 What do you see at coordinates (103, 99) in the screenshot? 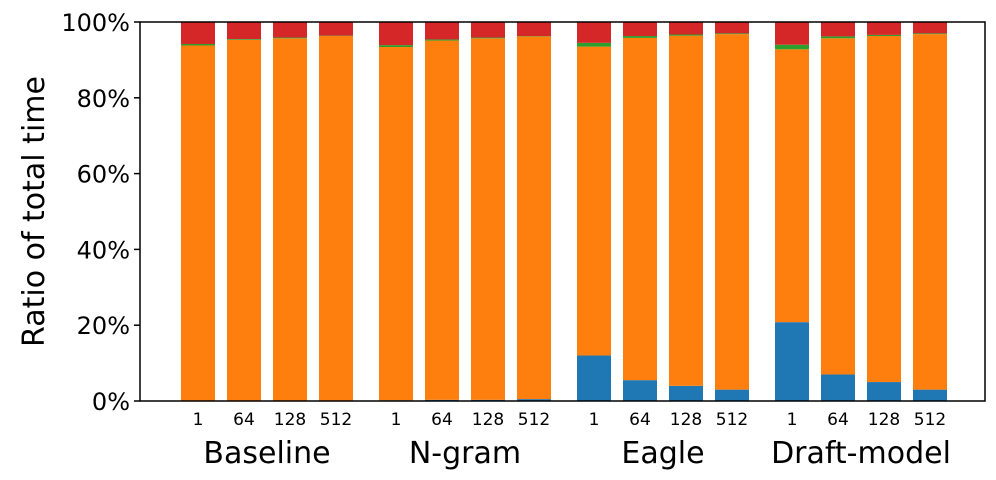
I see `y-tick-label: 80%` at bounding box center [103, 99].